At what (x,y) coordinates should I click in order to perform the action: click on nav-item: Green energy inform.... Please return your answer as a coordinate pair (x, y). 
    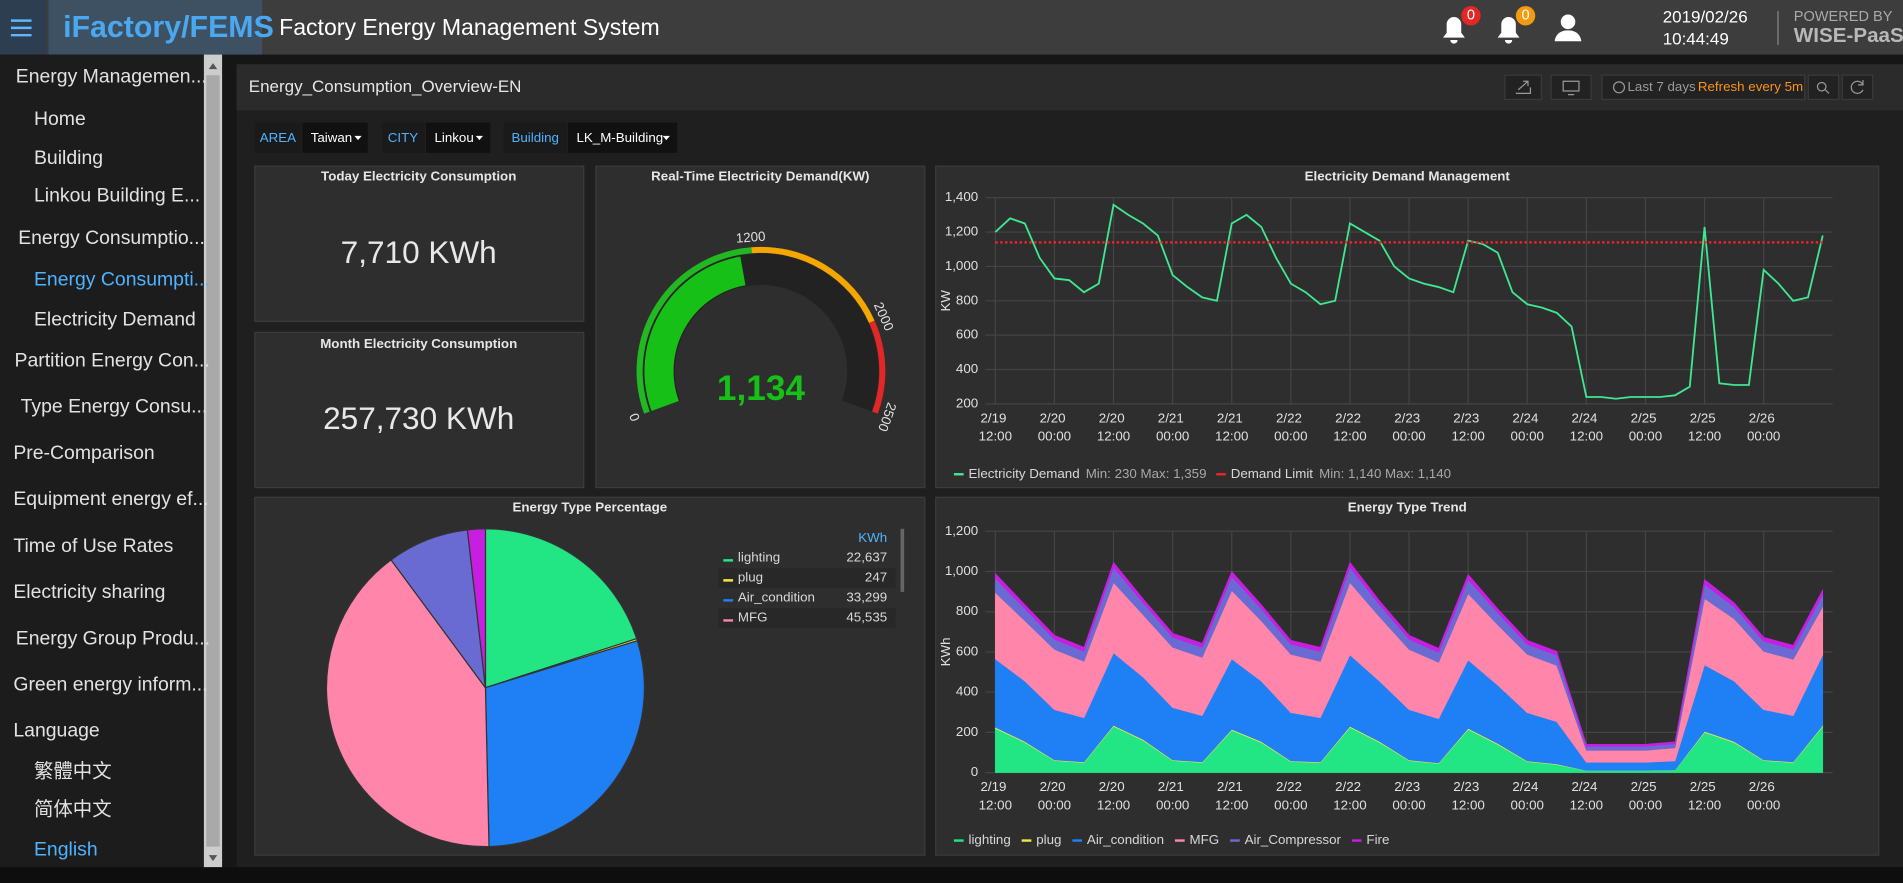
    Looking at the image, I should click on (110, 684).